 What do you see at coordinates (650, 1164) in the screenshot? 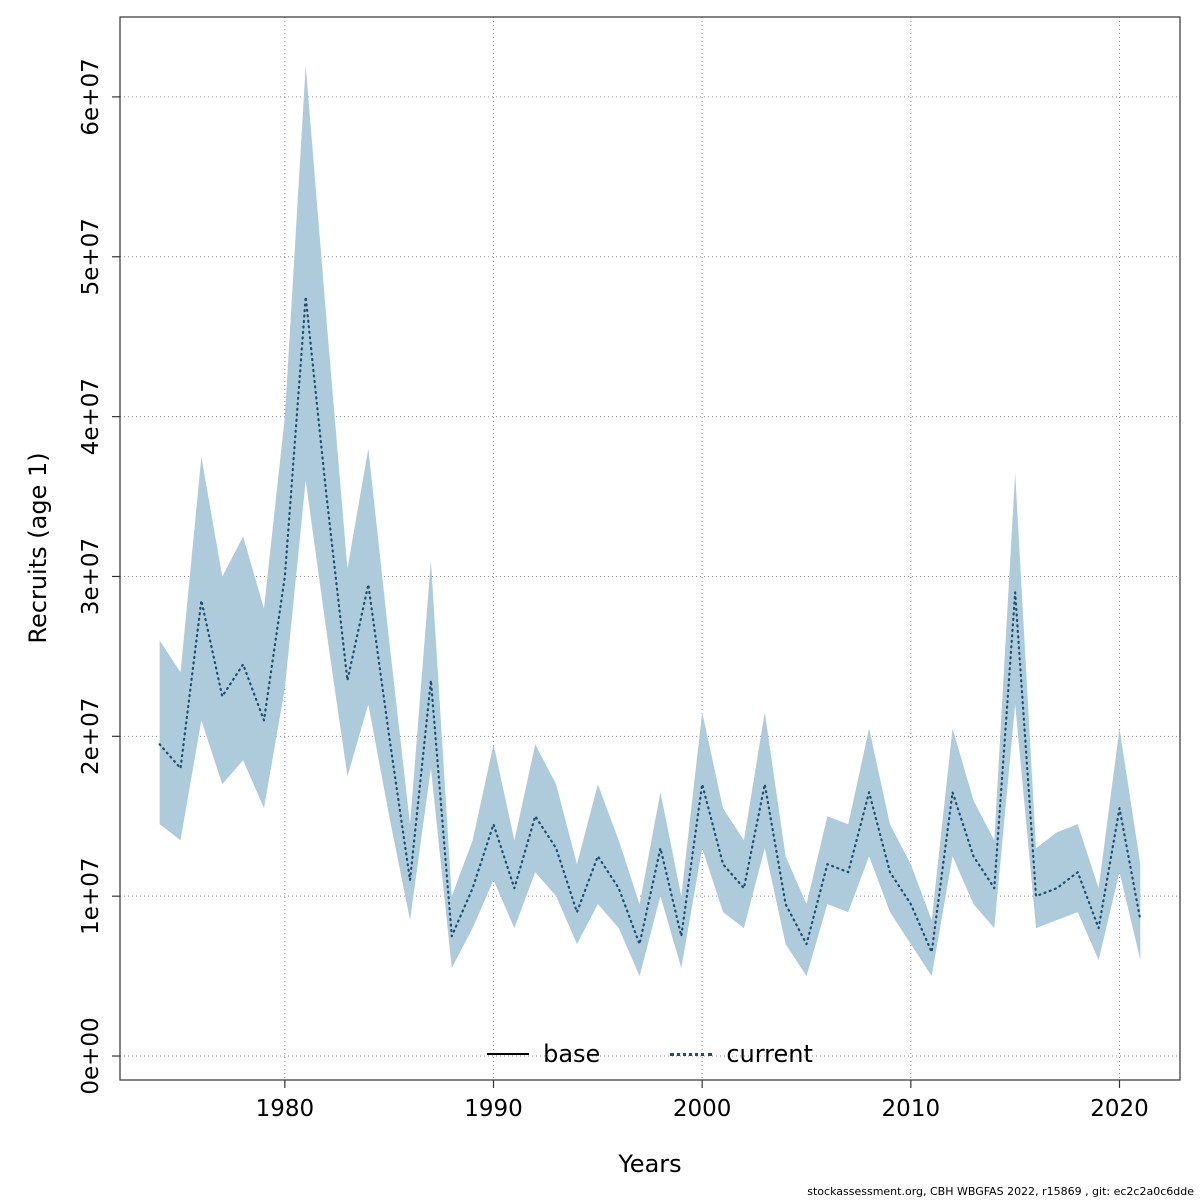
I see `x-axis-label: Years` at bounding box center [650, 1164].